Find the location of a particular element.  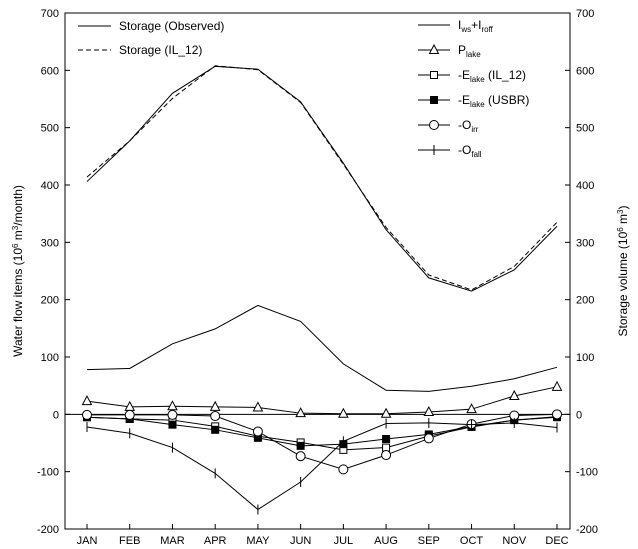

legend-label: -Ofall is located at coordinates (470, 151).